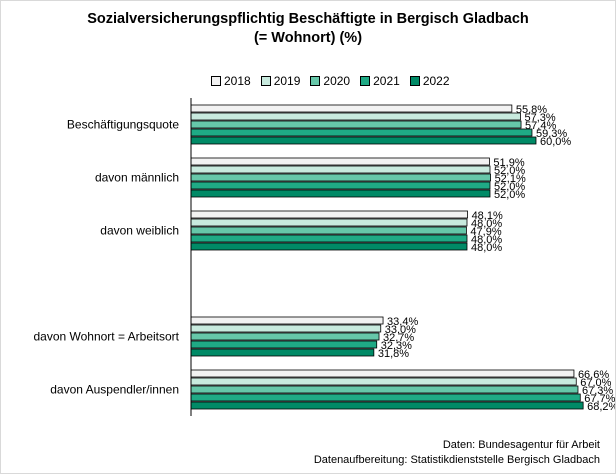  Describe the element at coordinates (137, 178) in the screenshot. I see `category-label-1: davon männlich` at that location.